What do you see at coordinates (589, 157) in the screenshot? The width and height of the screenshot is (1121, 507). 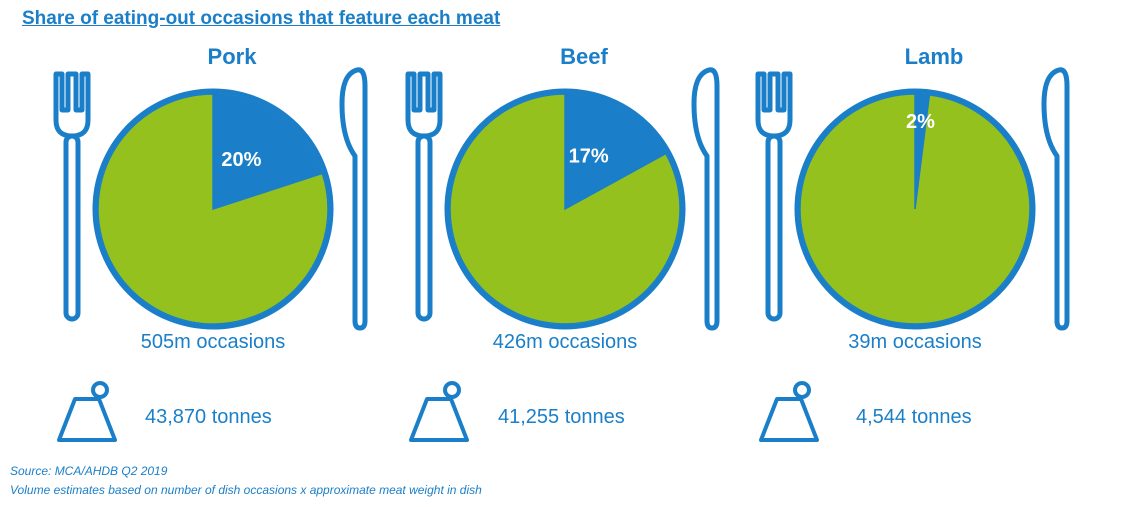 I see `beef-share-label: 17%` at bounding box center [589, 157].